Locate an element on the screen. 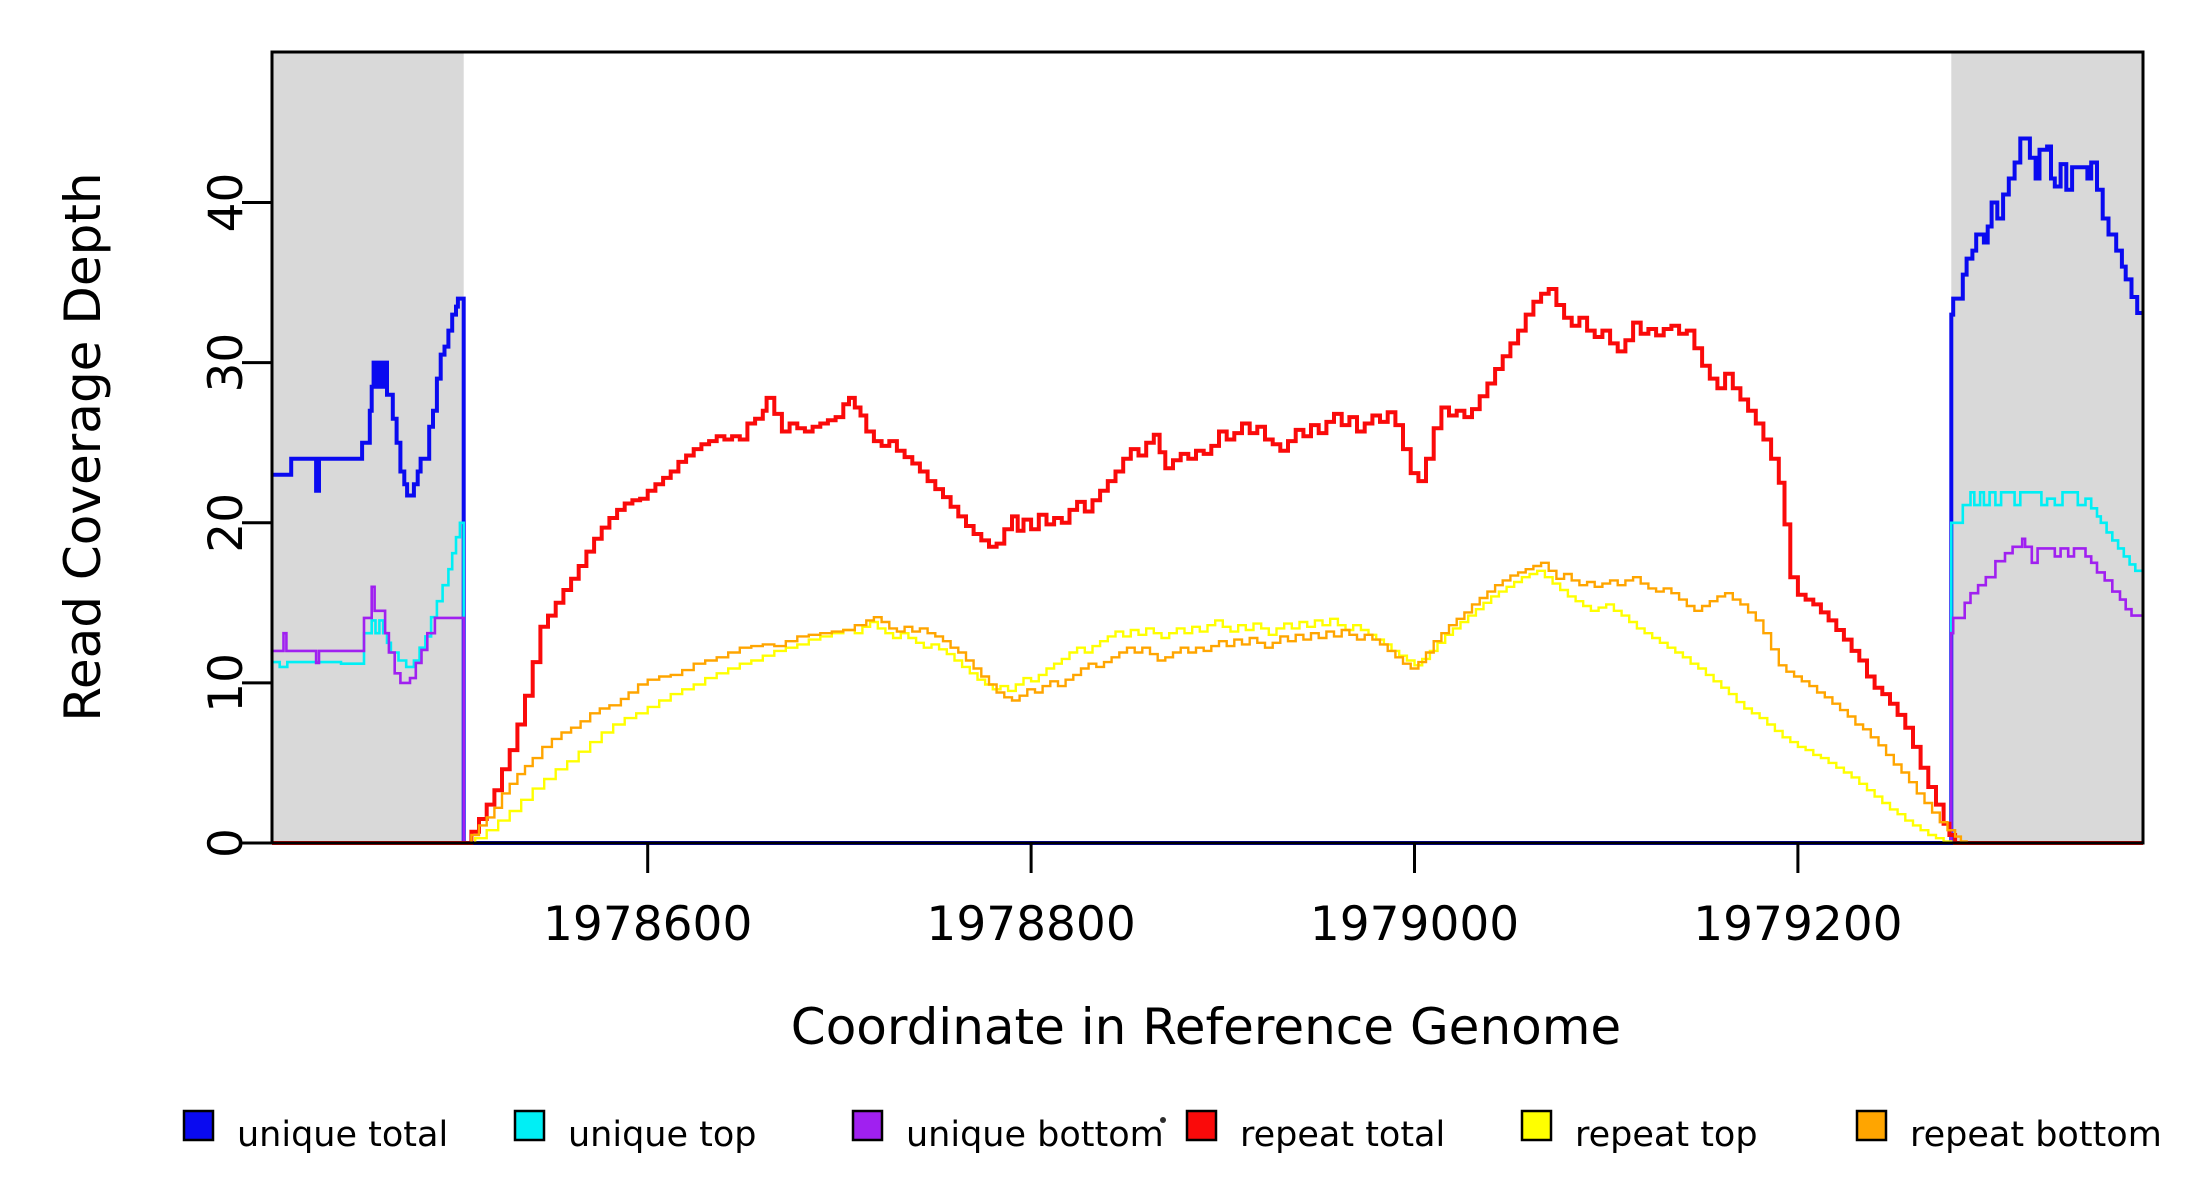 The height and width of the screenshot is (1204, 2200). legend-label-unique-bottom: unique bottom is located at coordinates (1035, 1135).